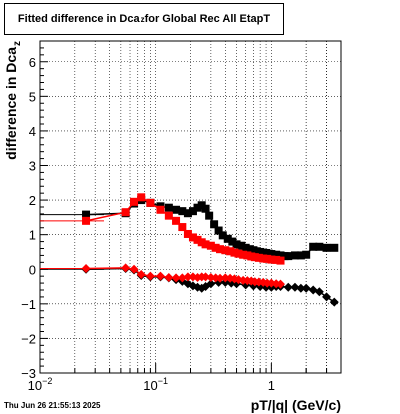  I want to click on chart-title-subscript: z, so click(142, 19).